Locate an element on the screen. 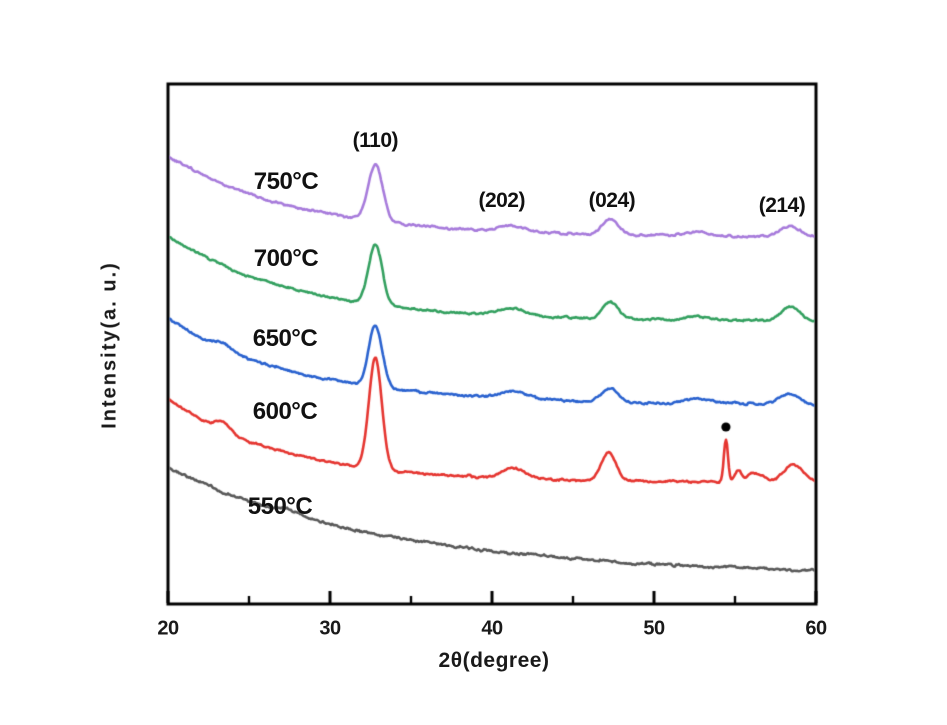 The image size is (947, 725). curve-label-650: 650°C is located at coordinates (285, 338).